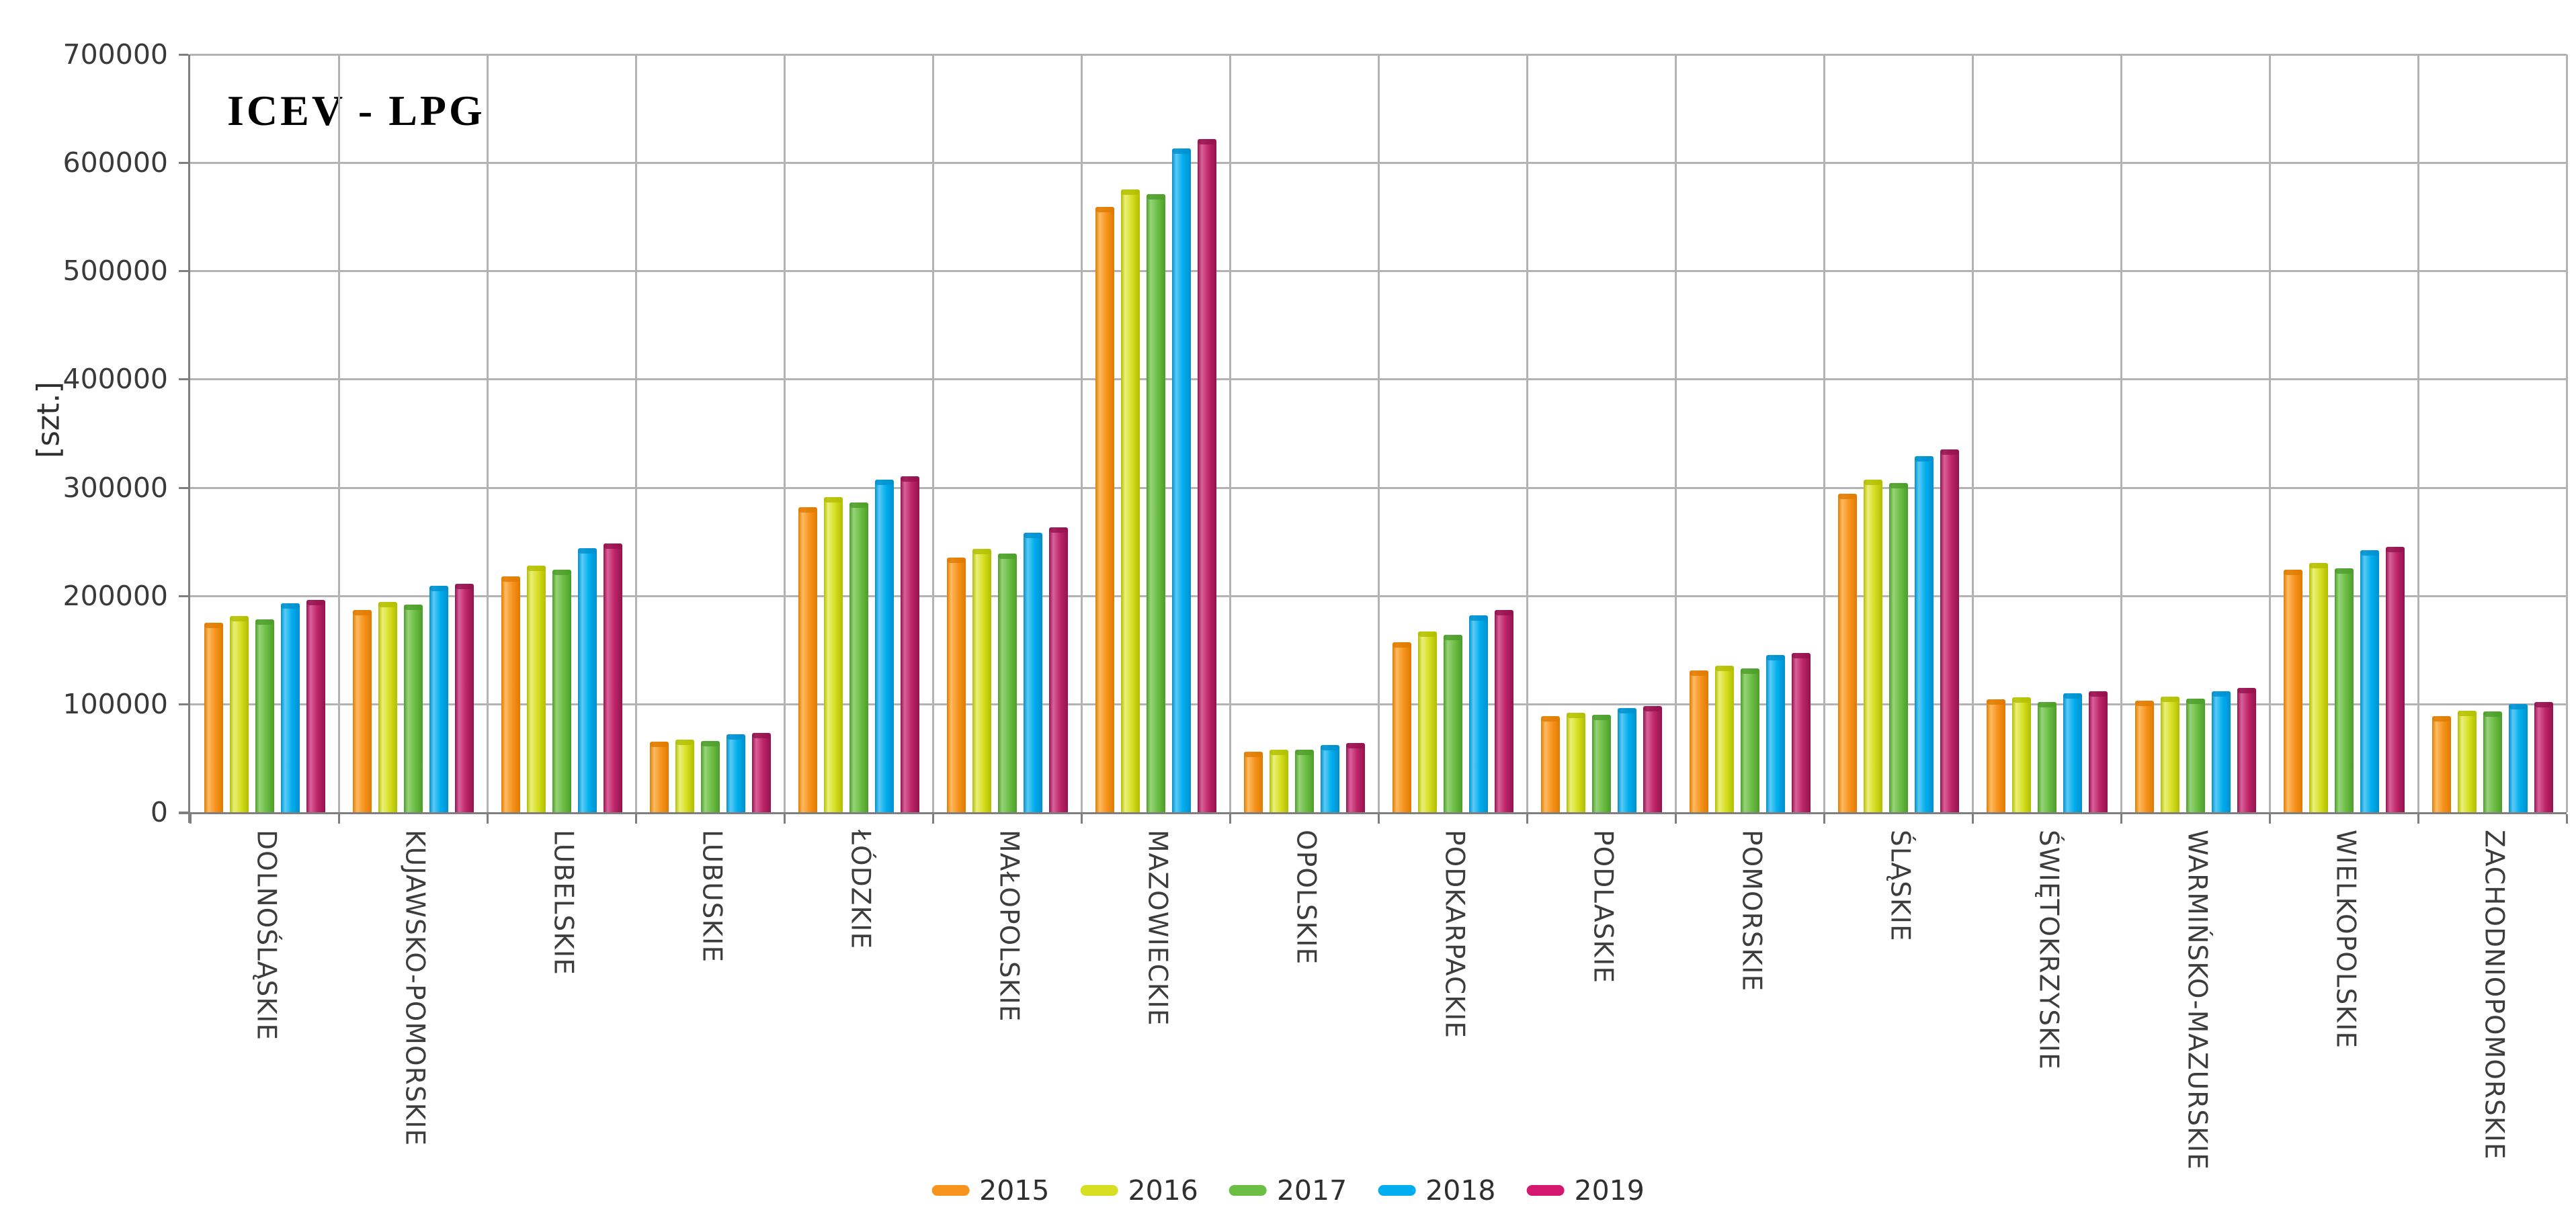  Describe the element at coordinates (1163, 1190) in the screenshot. I see `legend-label: 2016` at that location.